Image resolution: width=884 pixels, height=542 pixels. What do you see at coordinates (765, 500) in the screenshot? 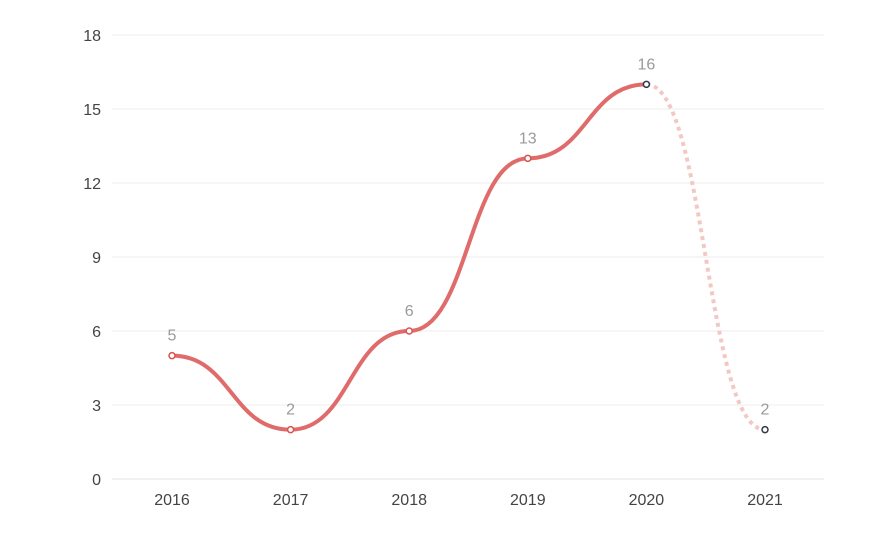
I see `x-tick-label: 2021` at bounding box center [765, 500].